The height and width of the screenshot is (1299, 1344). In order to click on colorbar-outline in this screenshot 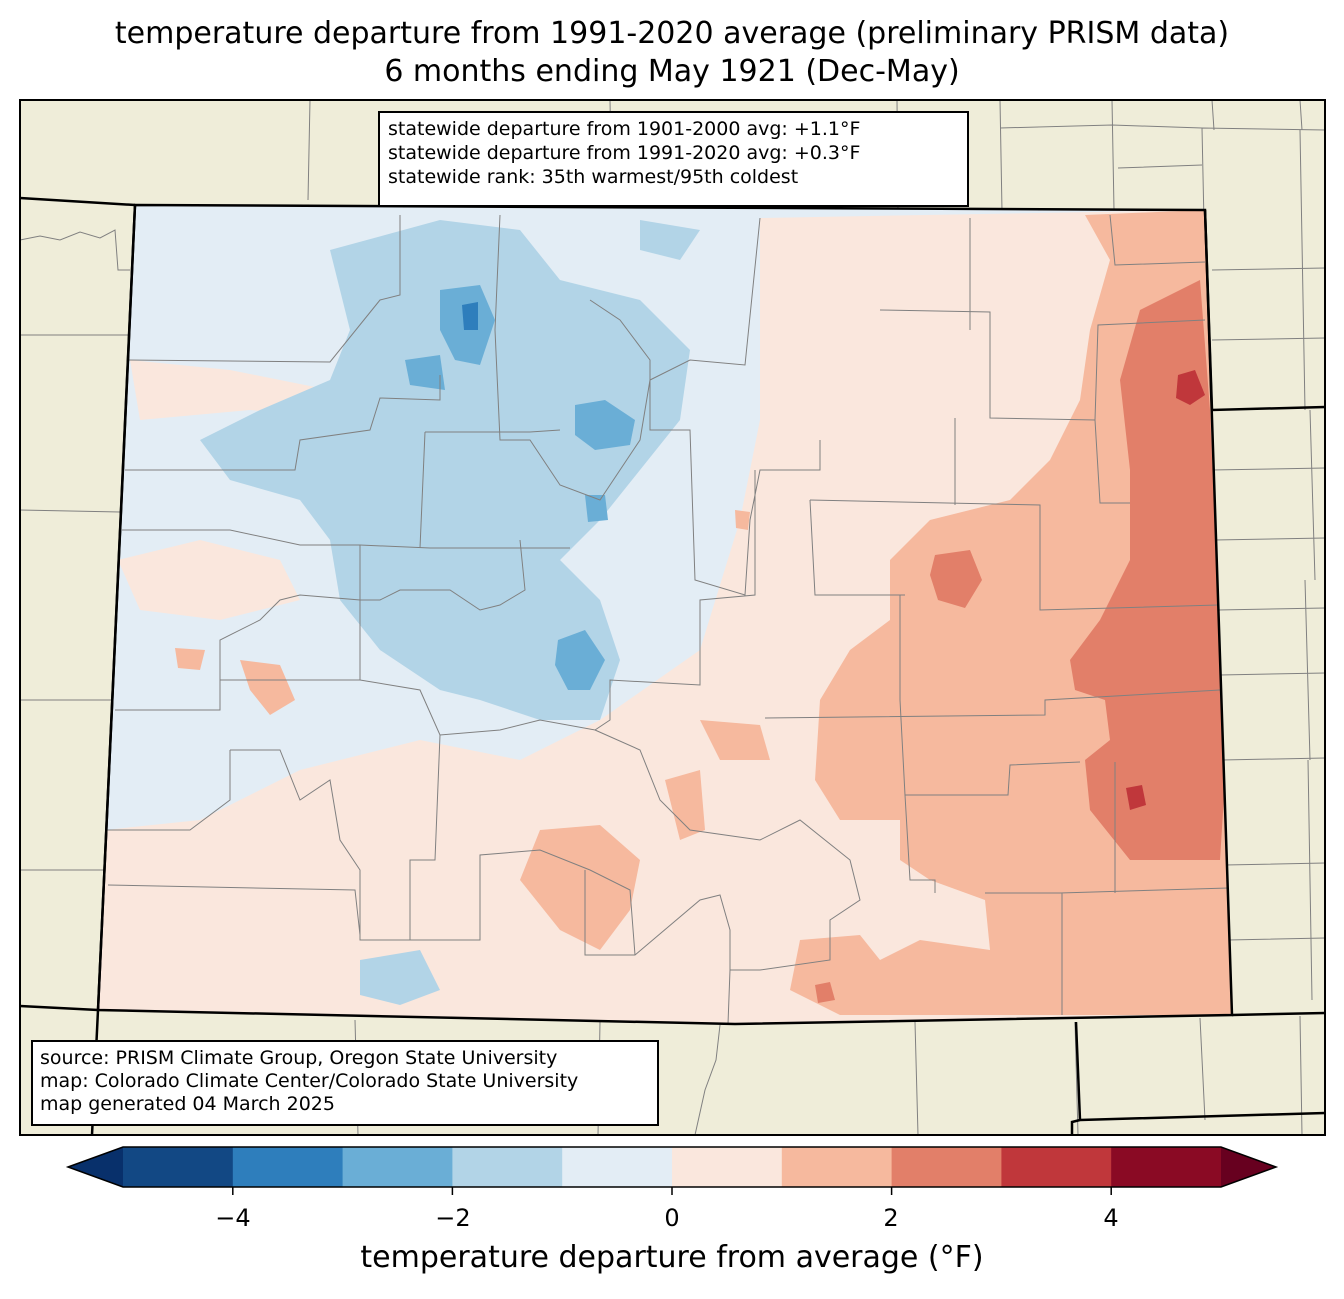, I will do `click(672, 1167)`.